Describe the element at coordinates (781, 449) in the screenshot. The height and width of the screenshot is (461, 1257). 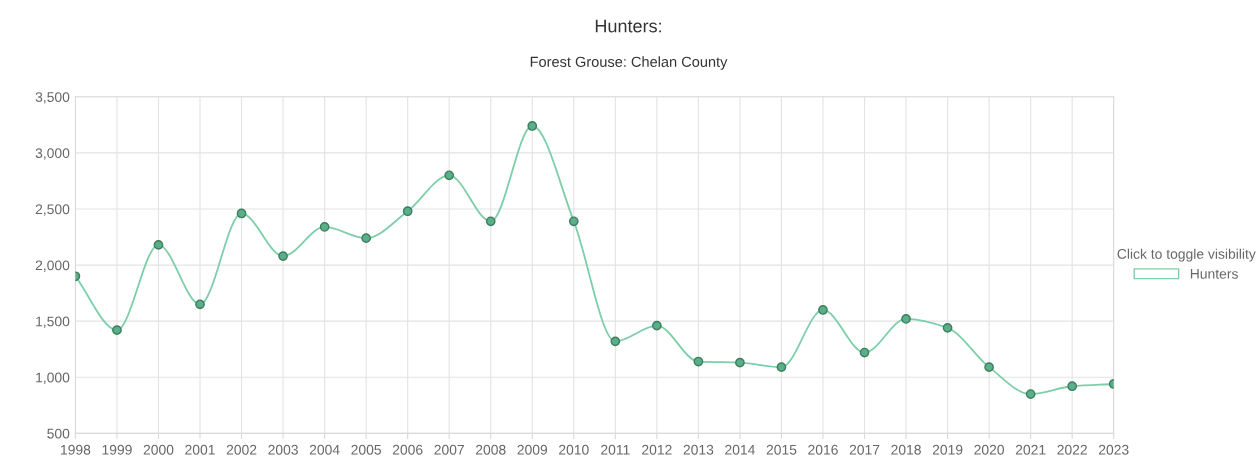
I see `x-tick-label: 2015` at that location.